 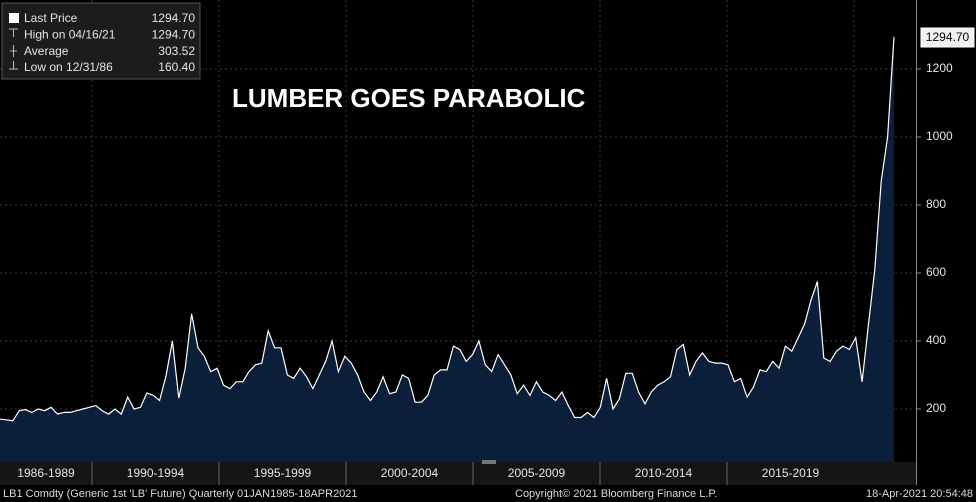 I want to click on y-tick-label: 200, so click(x=936, y=408).